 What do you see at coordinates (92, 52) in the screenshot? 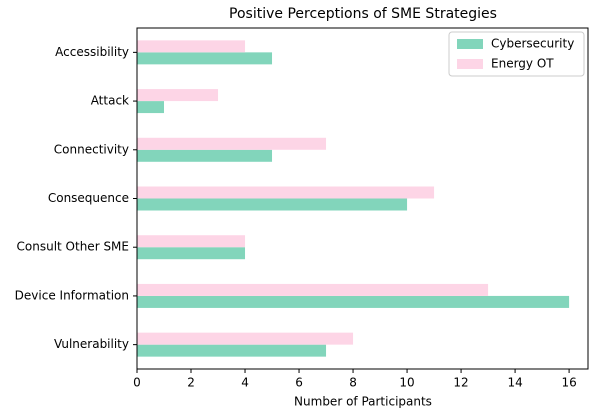
I see `y-tick-label: Accessibility` at bounding box center [92, 52].